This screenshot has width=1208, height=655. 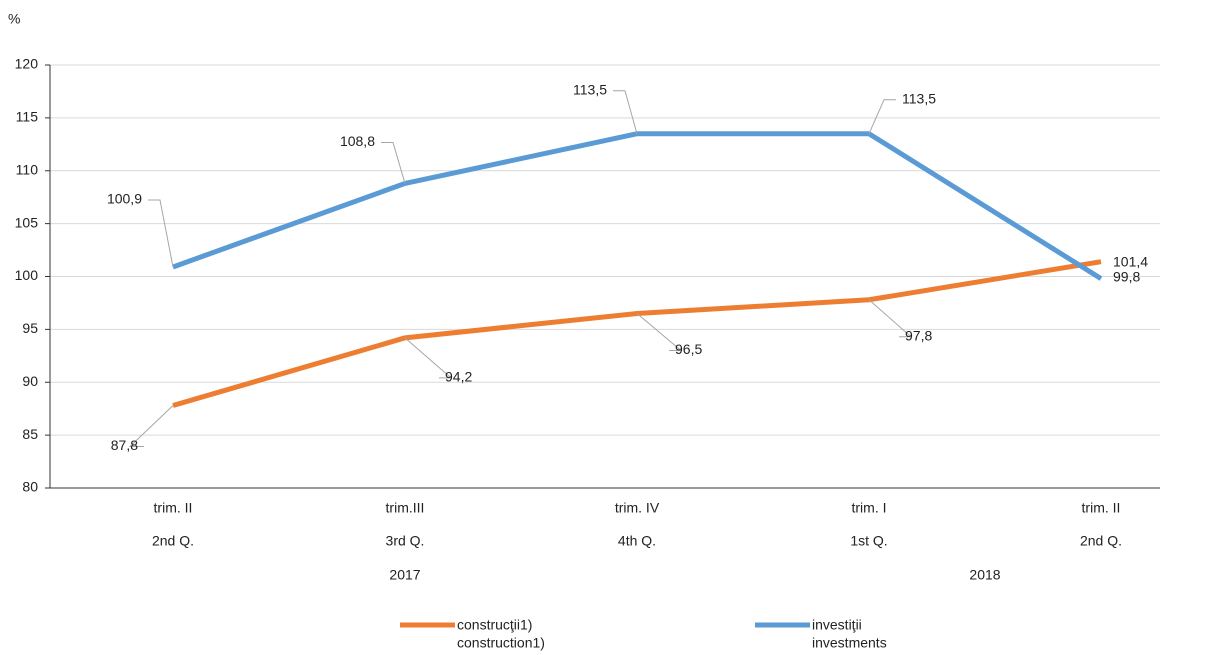 What do you see at coordinates (30, 487) in the screenshot?
I see `y-tick-label: 80` at bounding box center [30, 487].